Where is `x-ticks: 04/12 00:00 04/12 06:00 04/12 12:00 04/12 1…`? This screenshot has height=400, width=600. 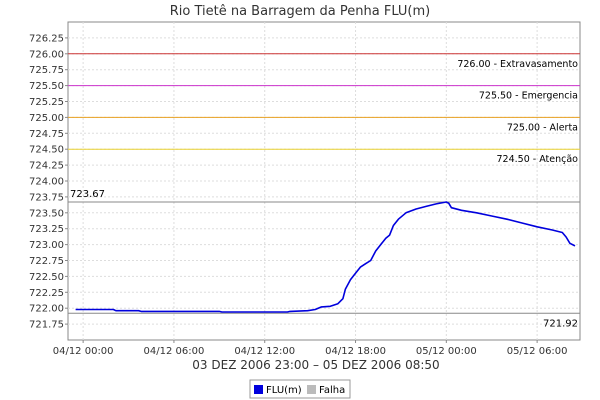
x-ticks: 04/12 00:00 04/12 06:00 04/12 12:00 04/12 1… is located at coordinates (310, 348).